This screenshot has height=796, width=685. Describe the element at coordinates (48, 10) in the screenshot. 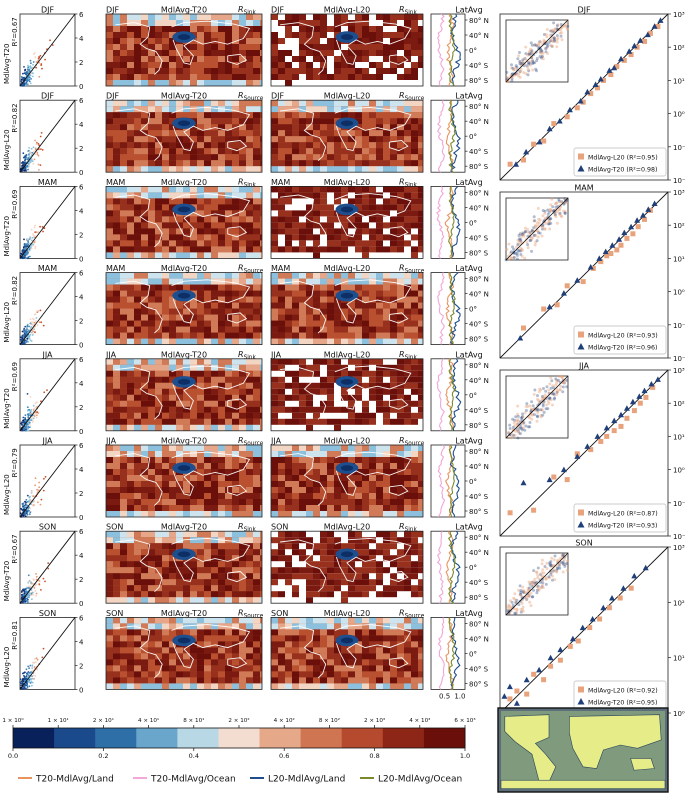

I see `season-label: DJF` at that location.